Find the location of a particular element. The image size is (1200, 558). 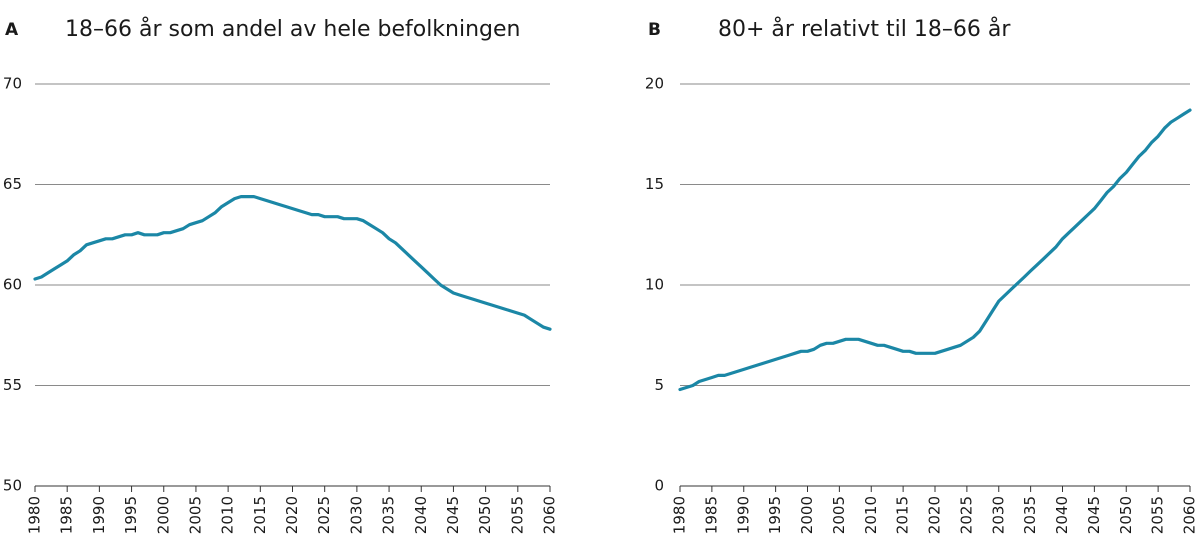

panel-label: A is located at coordinates (12, 30).